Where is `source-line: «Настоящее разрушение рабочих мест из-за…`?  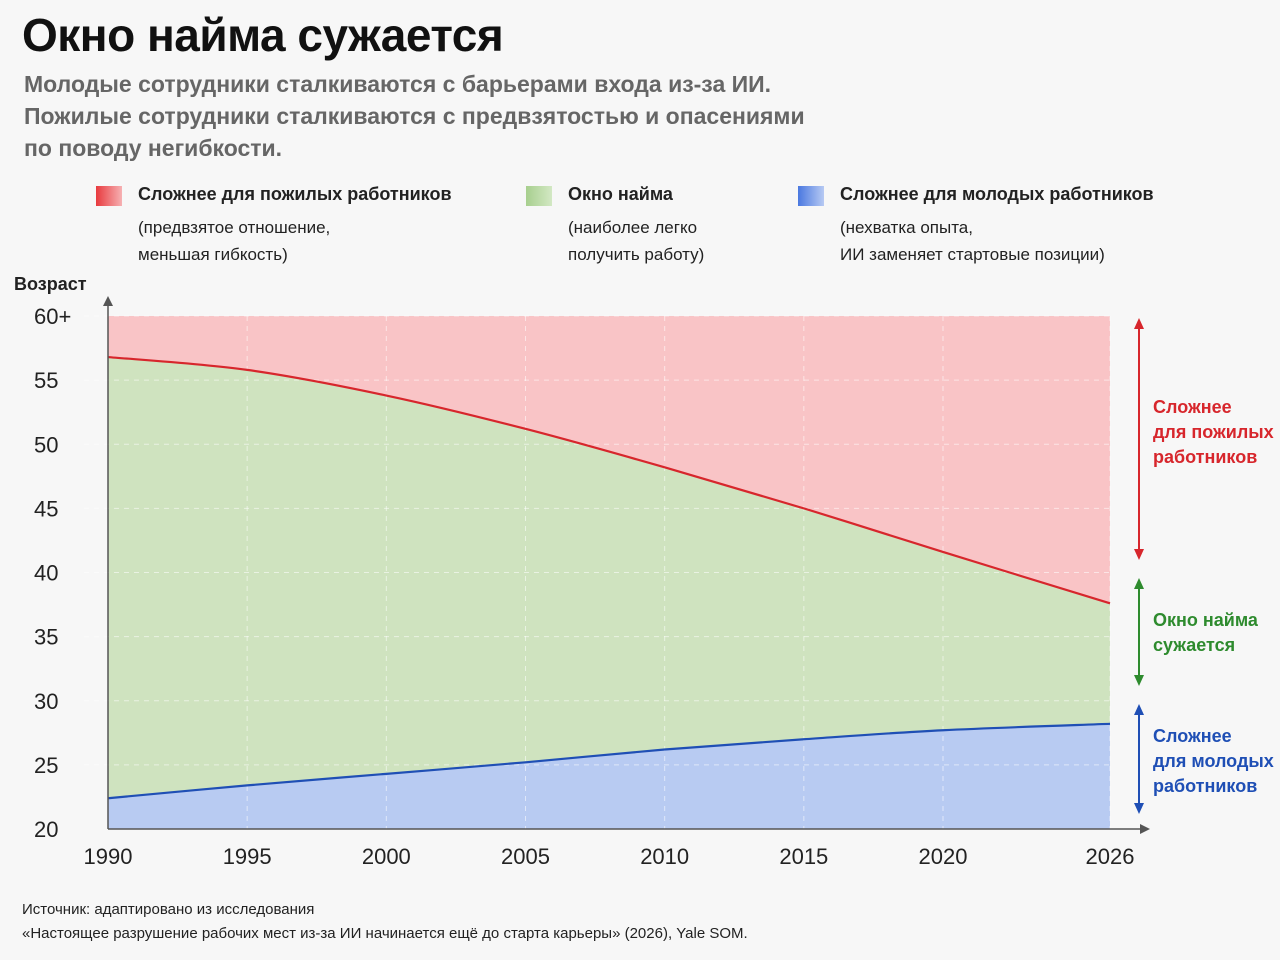 source-line: «Настоящее разрушение рабочих мест из-за… is located at coordinates (385, 933).